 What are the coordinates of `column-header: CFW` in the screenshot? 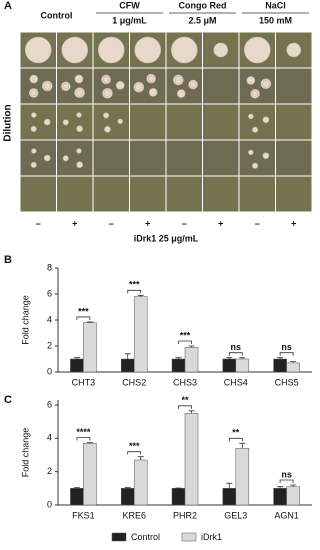 It's located at (129, 5).